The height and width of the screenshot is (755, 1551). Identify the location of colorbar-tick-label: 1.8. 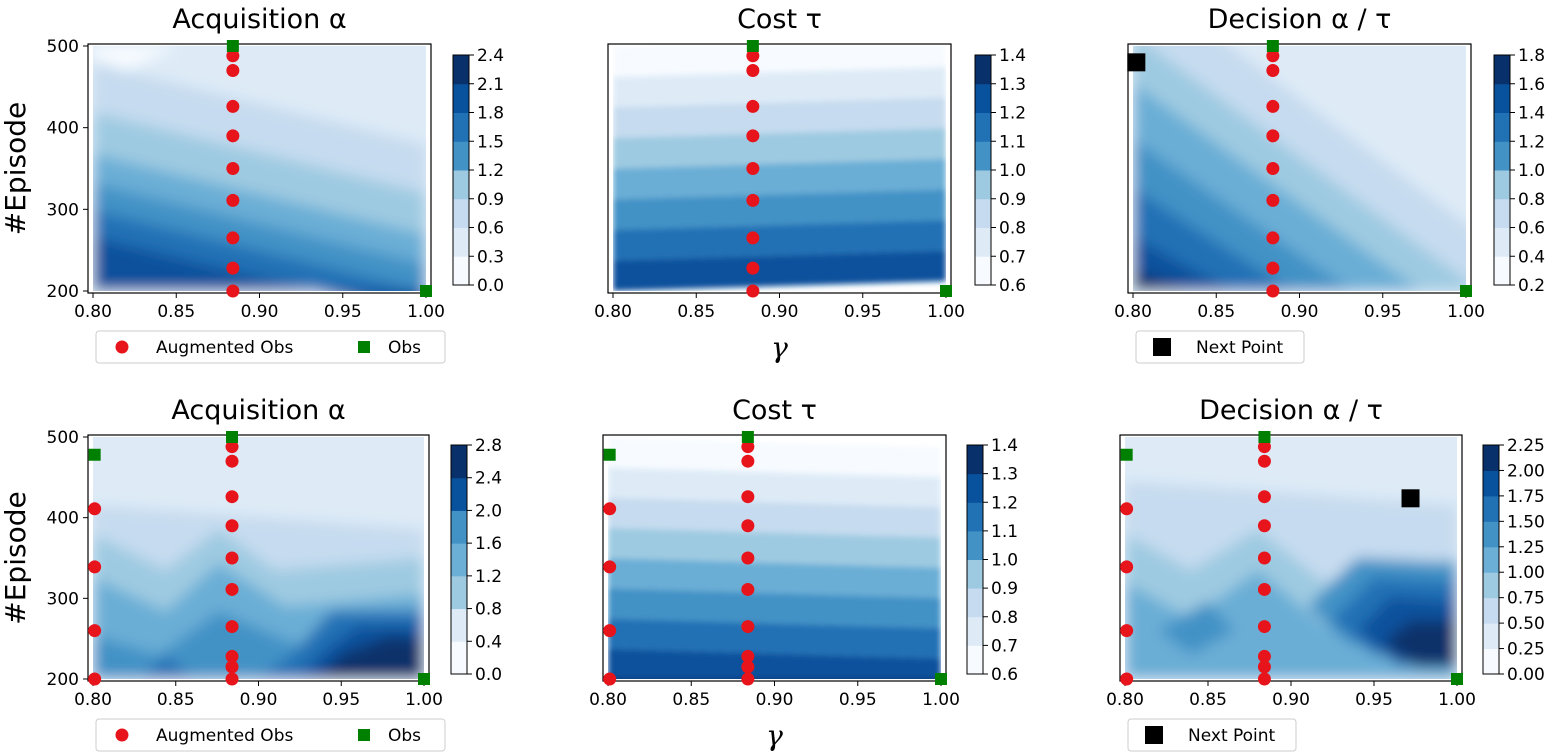
(1531, 56).